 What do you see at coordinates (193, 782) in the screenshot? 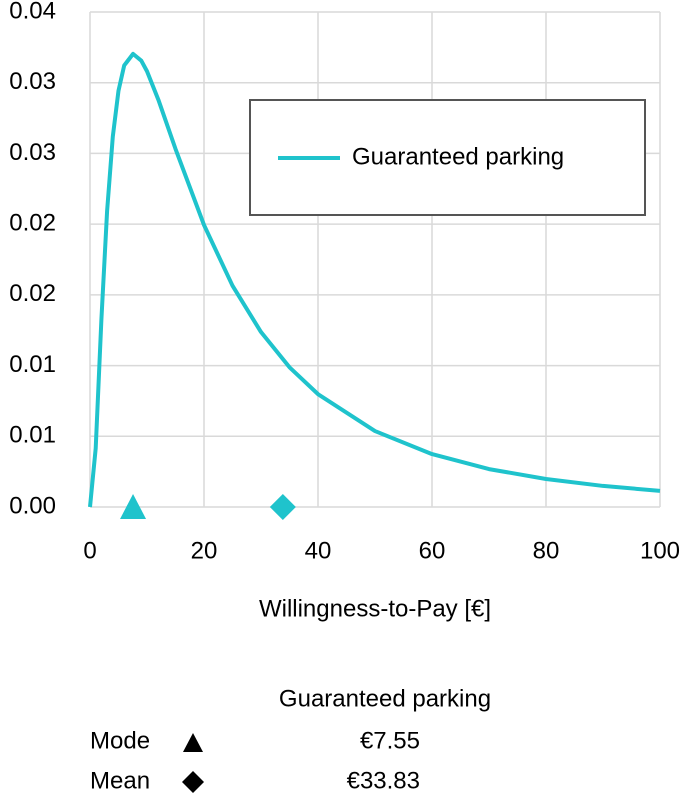
I see `diamond-icon` at bounding box center [193, 782].